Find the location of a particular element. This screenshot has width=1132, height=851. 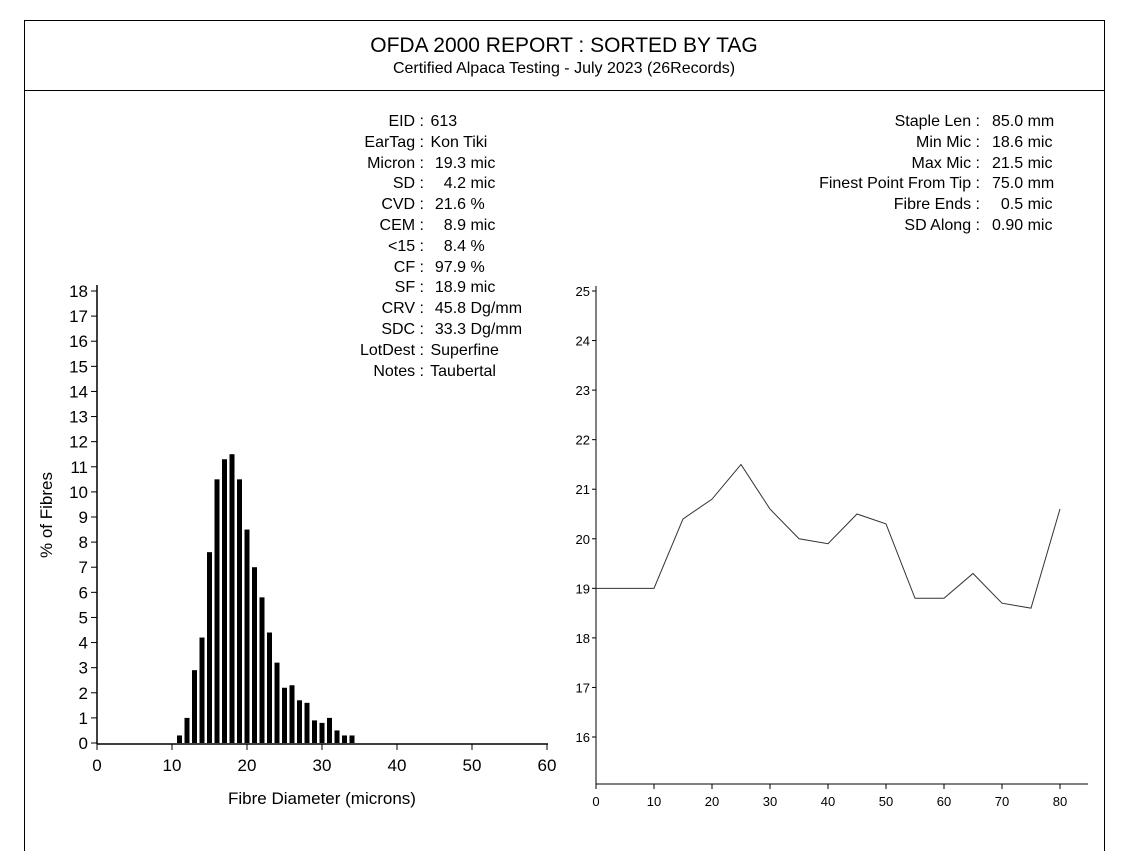

histogram-x-tick-label: 50 is located at coordinates (472, 765).